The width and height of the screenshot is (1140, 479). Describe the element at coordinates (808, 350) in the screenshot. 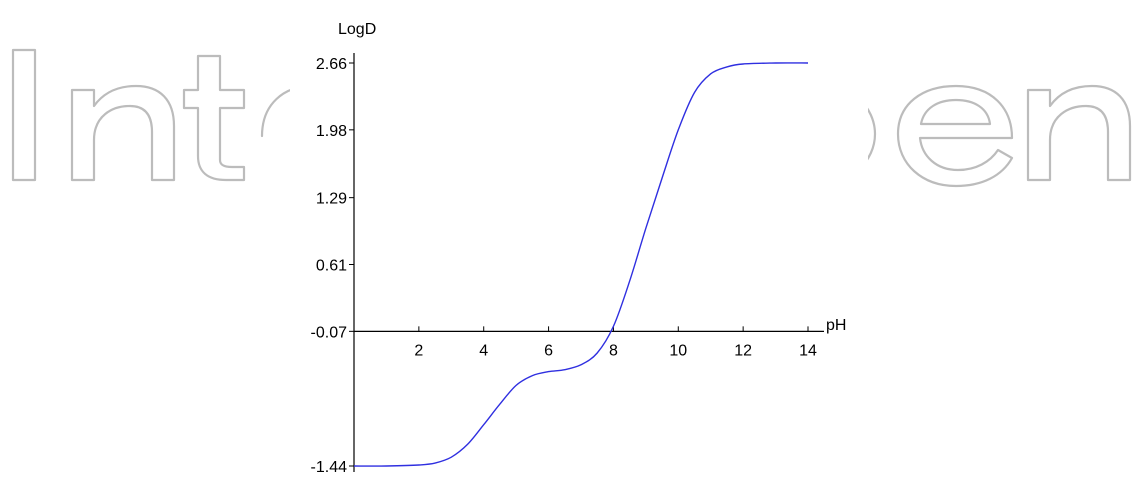

I see `x-tick-label: 14` at that location.